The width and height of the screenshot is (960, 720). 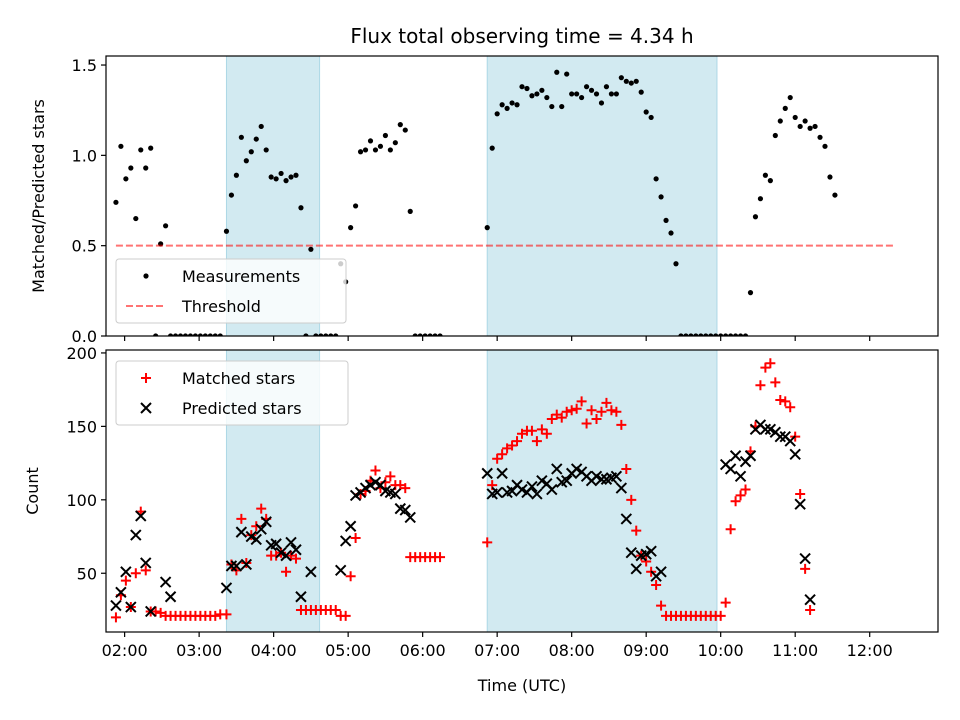 What do you see at coordinates (602, 196) in the screenshot?
I see `shaded-interval` at bounding box center [602, 196].